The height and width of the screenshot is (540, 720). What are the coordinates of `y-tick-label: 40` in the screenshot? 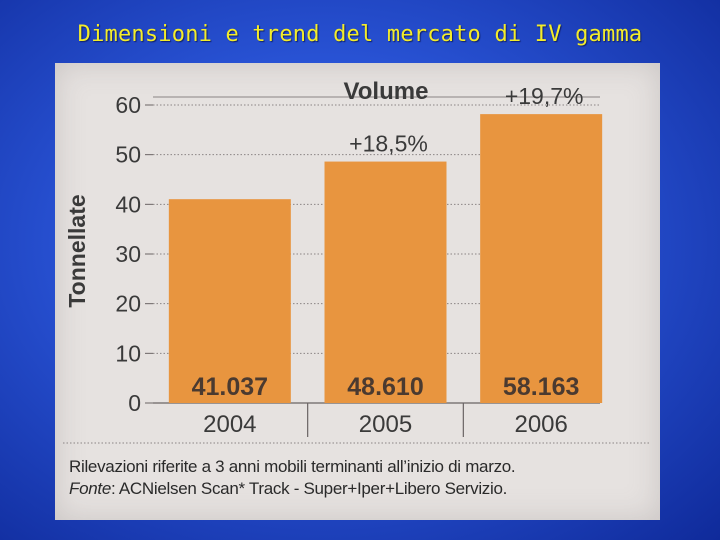 It's located at (128, 204).